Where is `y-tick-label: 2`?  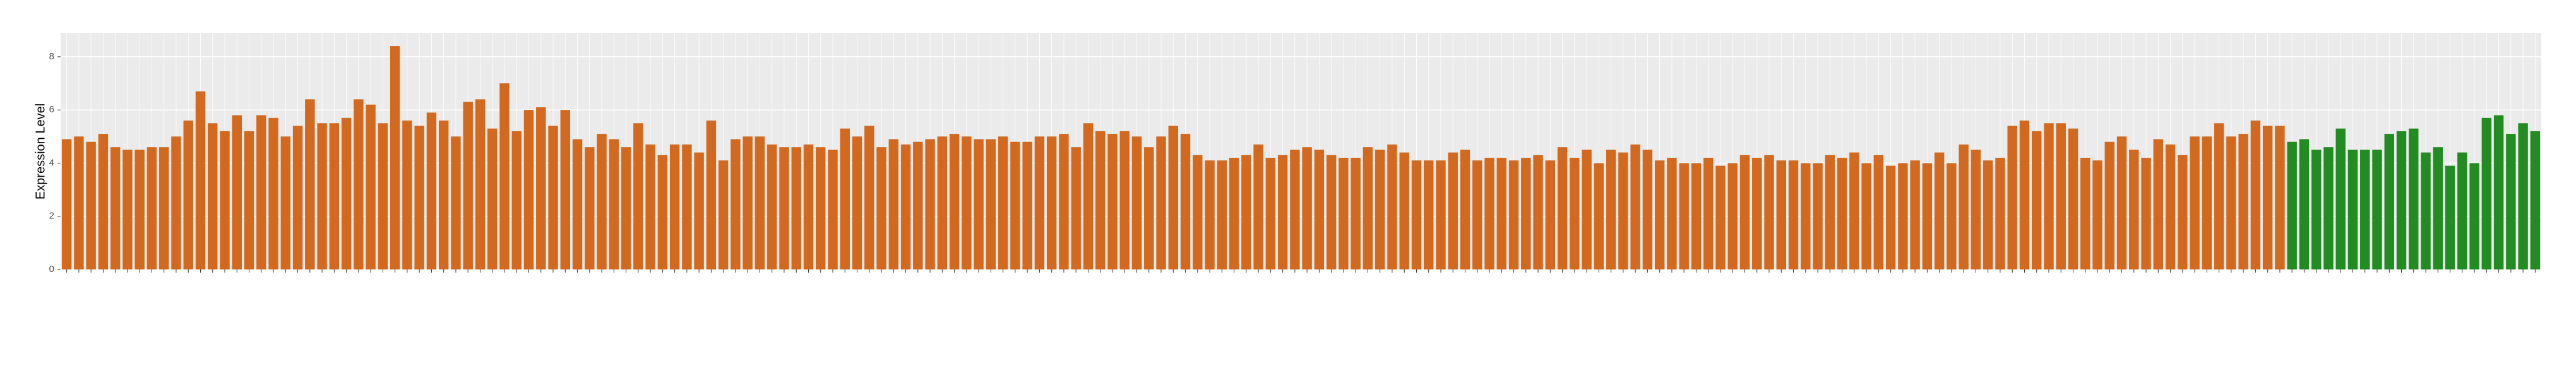 y-tick-label: 2 is located at coordinates (51, 216).